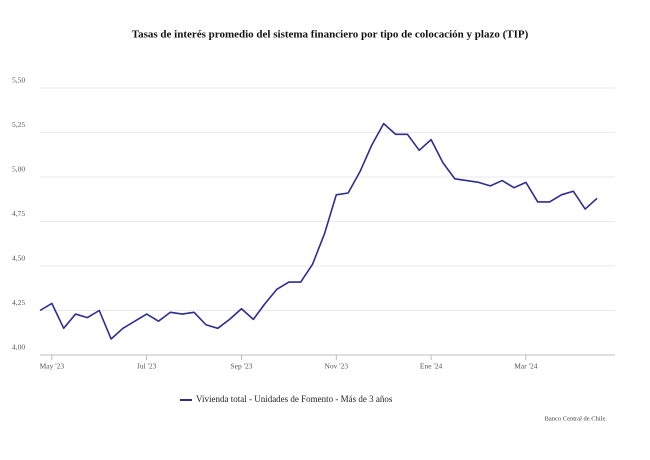 The width and height of the screenshot is (650, 460). What do you see at coordinates (52, 366) in the screenshot?
I see `x-tick-label: May '23` at bounding box center [52, 366].